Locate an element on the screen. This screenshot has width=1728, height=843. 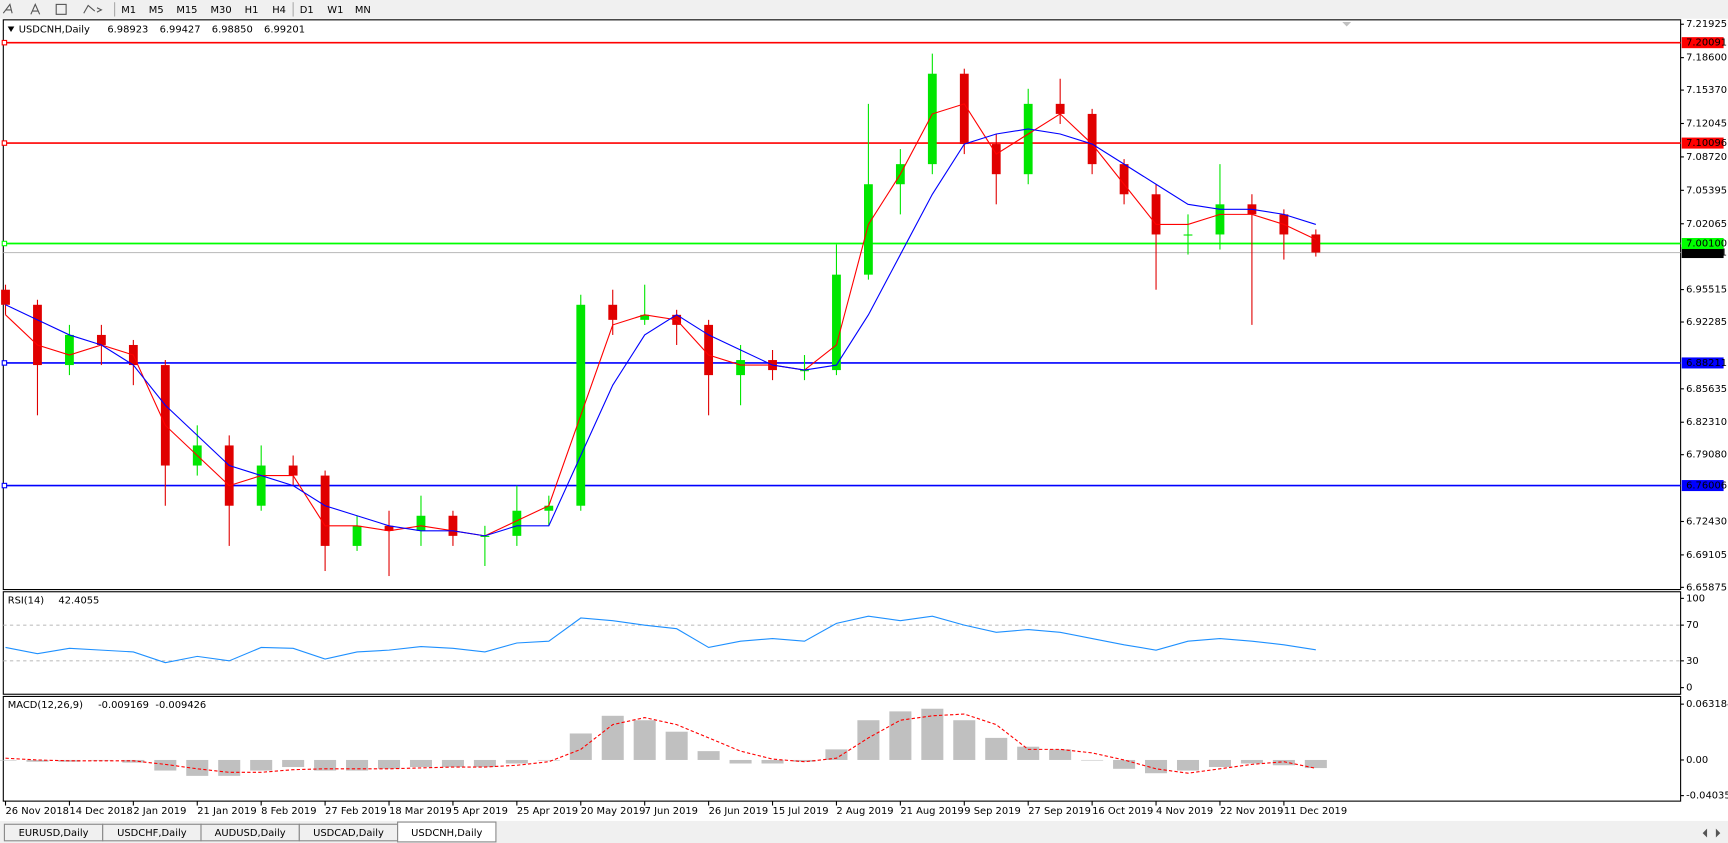
tab-scroll is located at coordinates (1711, 833).